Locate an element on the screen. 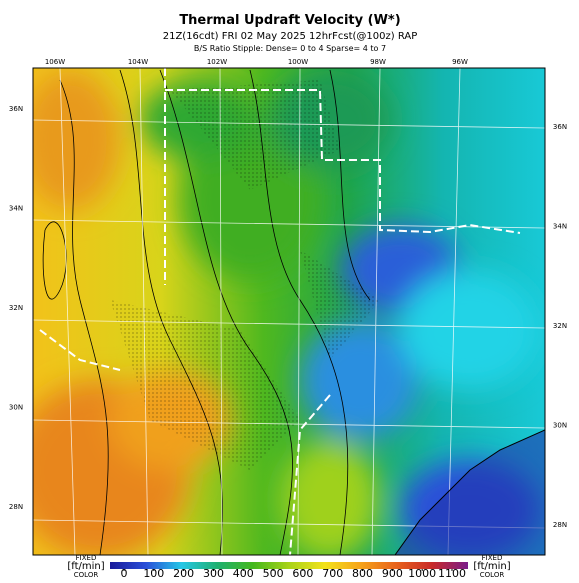 The height and width of the screenshot is (583, 579). colorbar-ticks: 0 100 200 300 400 500 600 700 800 900 1000 1100 is located at coordinates (294, 573).